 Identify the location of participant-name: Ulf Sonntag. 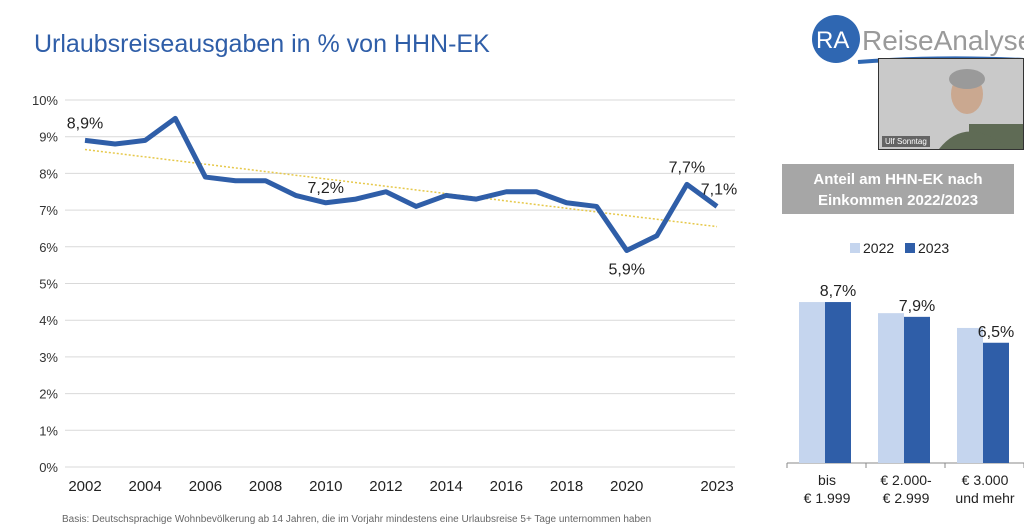
(906, 141).